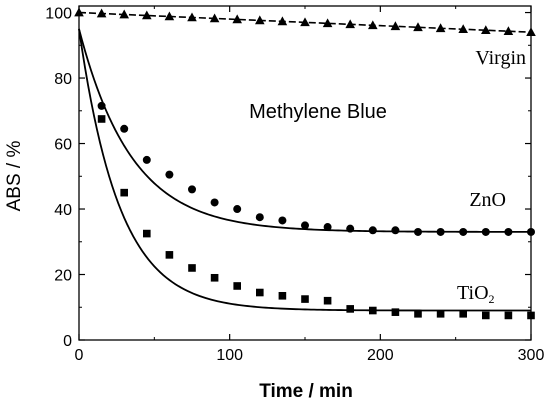 The width and height of the screenshot is (550, 414). What do you see at coordinates (14, 176) in the screenshot?
I see `y-axis-label: ABS / %` at bounding box center [14, 176].